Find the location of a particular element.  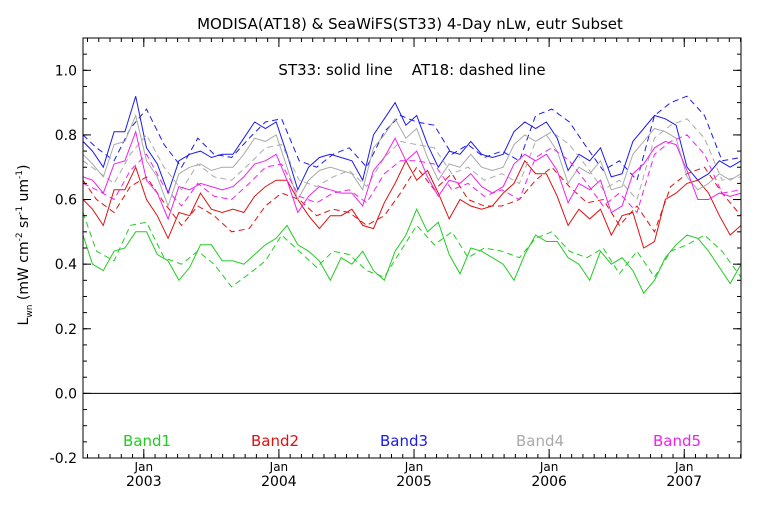

legend-label-band3: Band3 is located at coordinates (404, 441).